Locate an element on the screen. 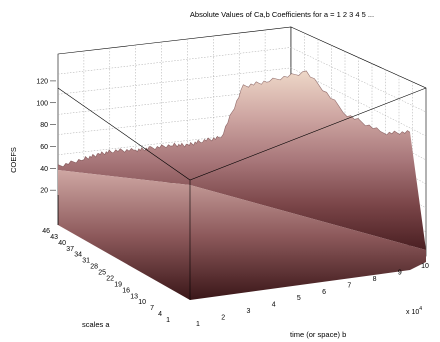 The width and height of the screenshot is (440, 342). x-tick-label: 1 is located at coordinates (198, 324).